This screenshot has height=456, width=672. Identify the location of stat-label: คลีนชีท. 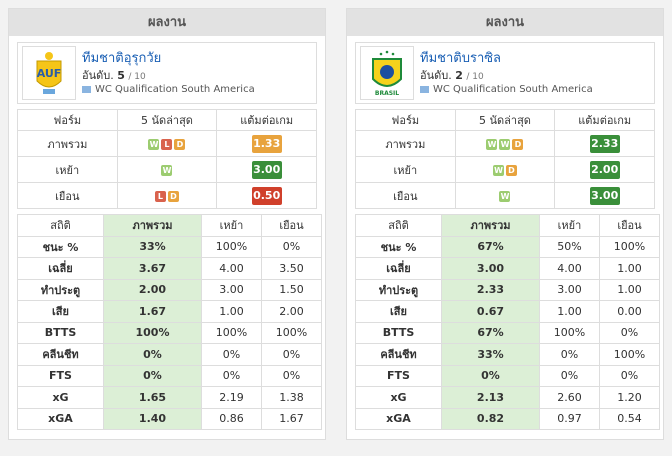
(60, 354).